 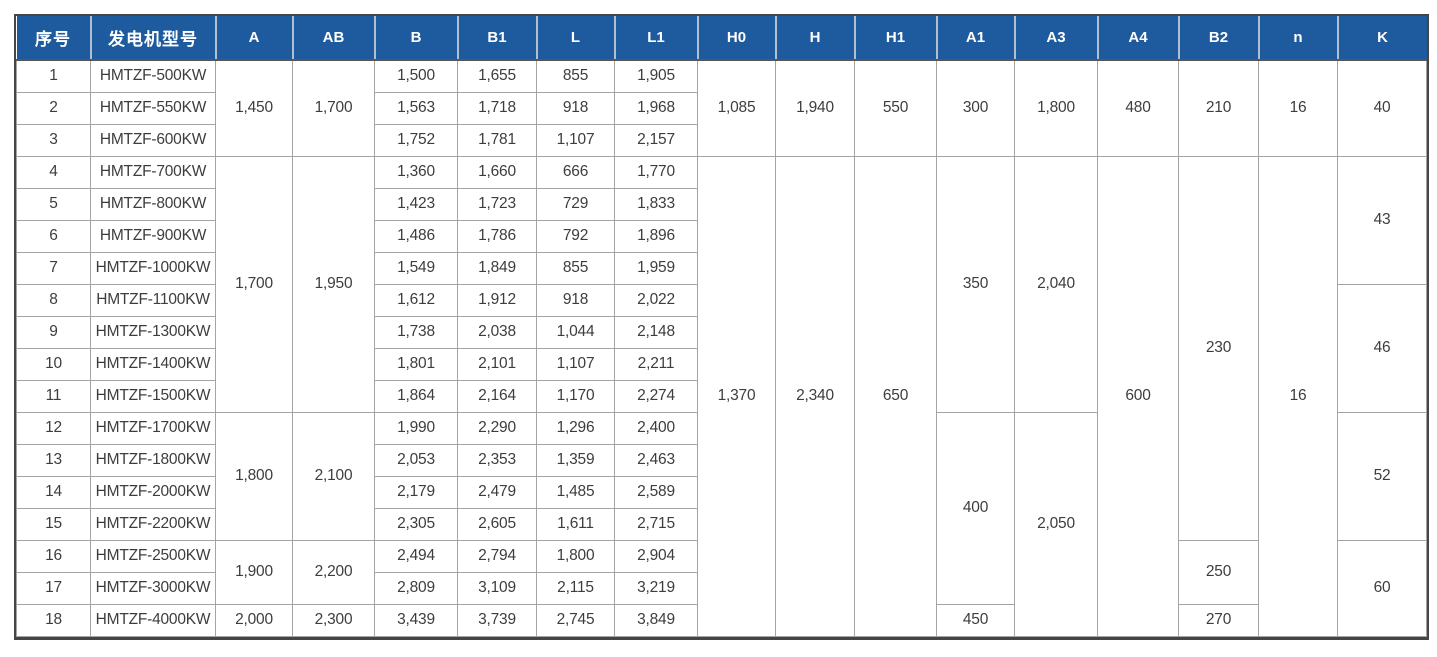 What do you see at coordinates (153, 204) in the screenshot?
I see `cell-model: HMTZF-800KW` at bounding box center [153, 204].